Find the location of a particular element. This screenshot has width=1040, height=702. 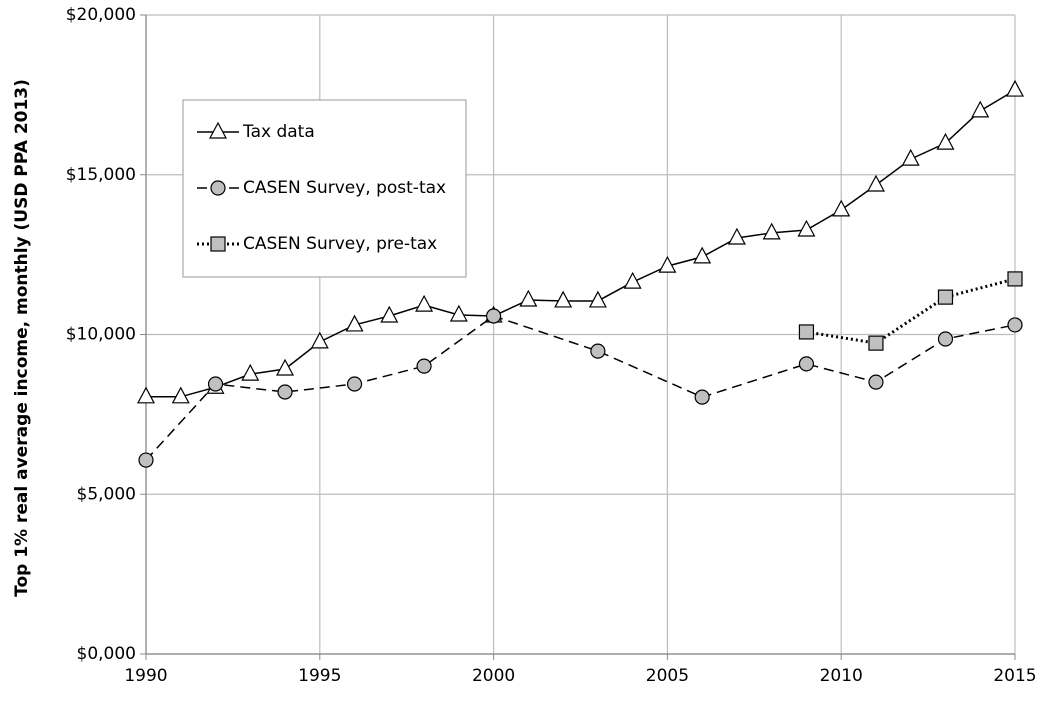

x-tick-label: 2005 is located at coordinates (667, 676).